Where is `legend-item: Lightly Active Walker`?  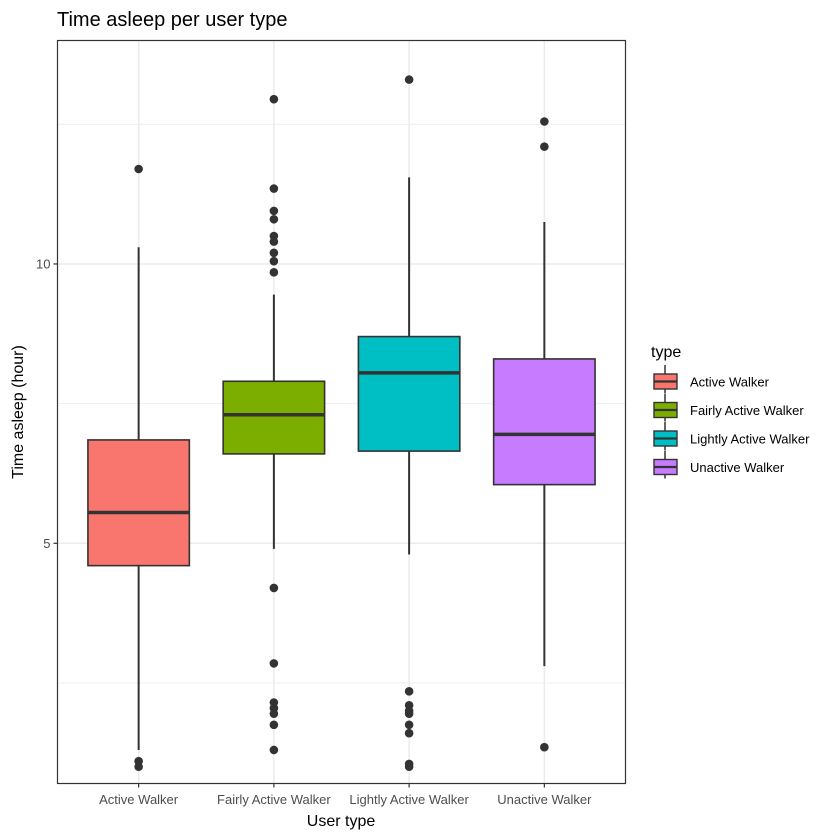 legend-item: Lightly Active Walker is located at coordinates (731, 436).